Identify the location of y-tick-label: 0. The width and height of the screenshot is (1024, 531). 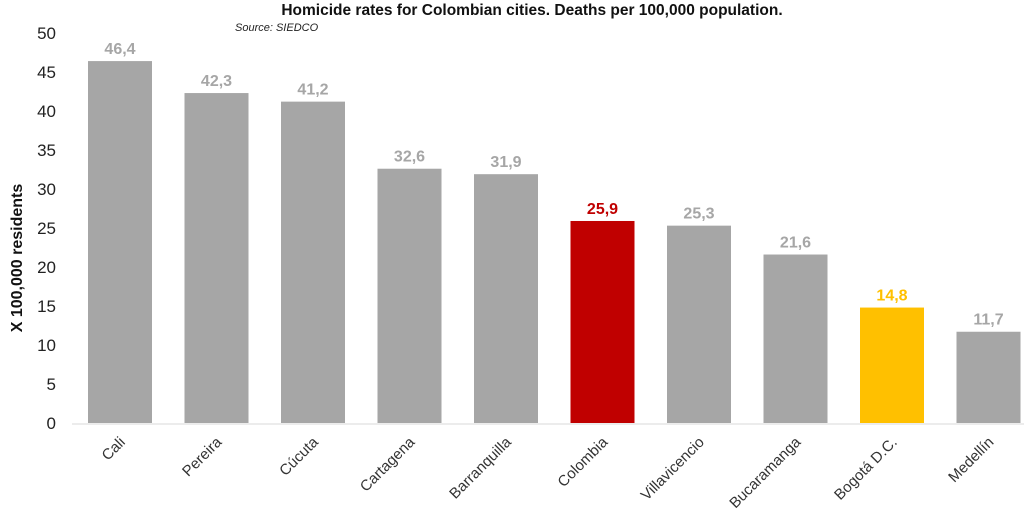
(51, 423).